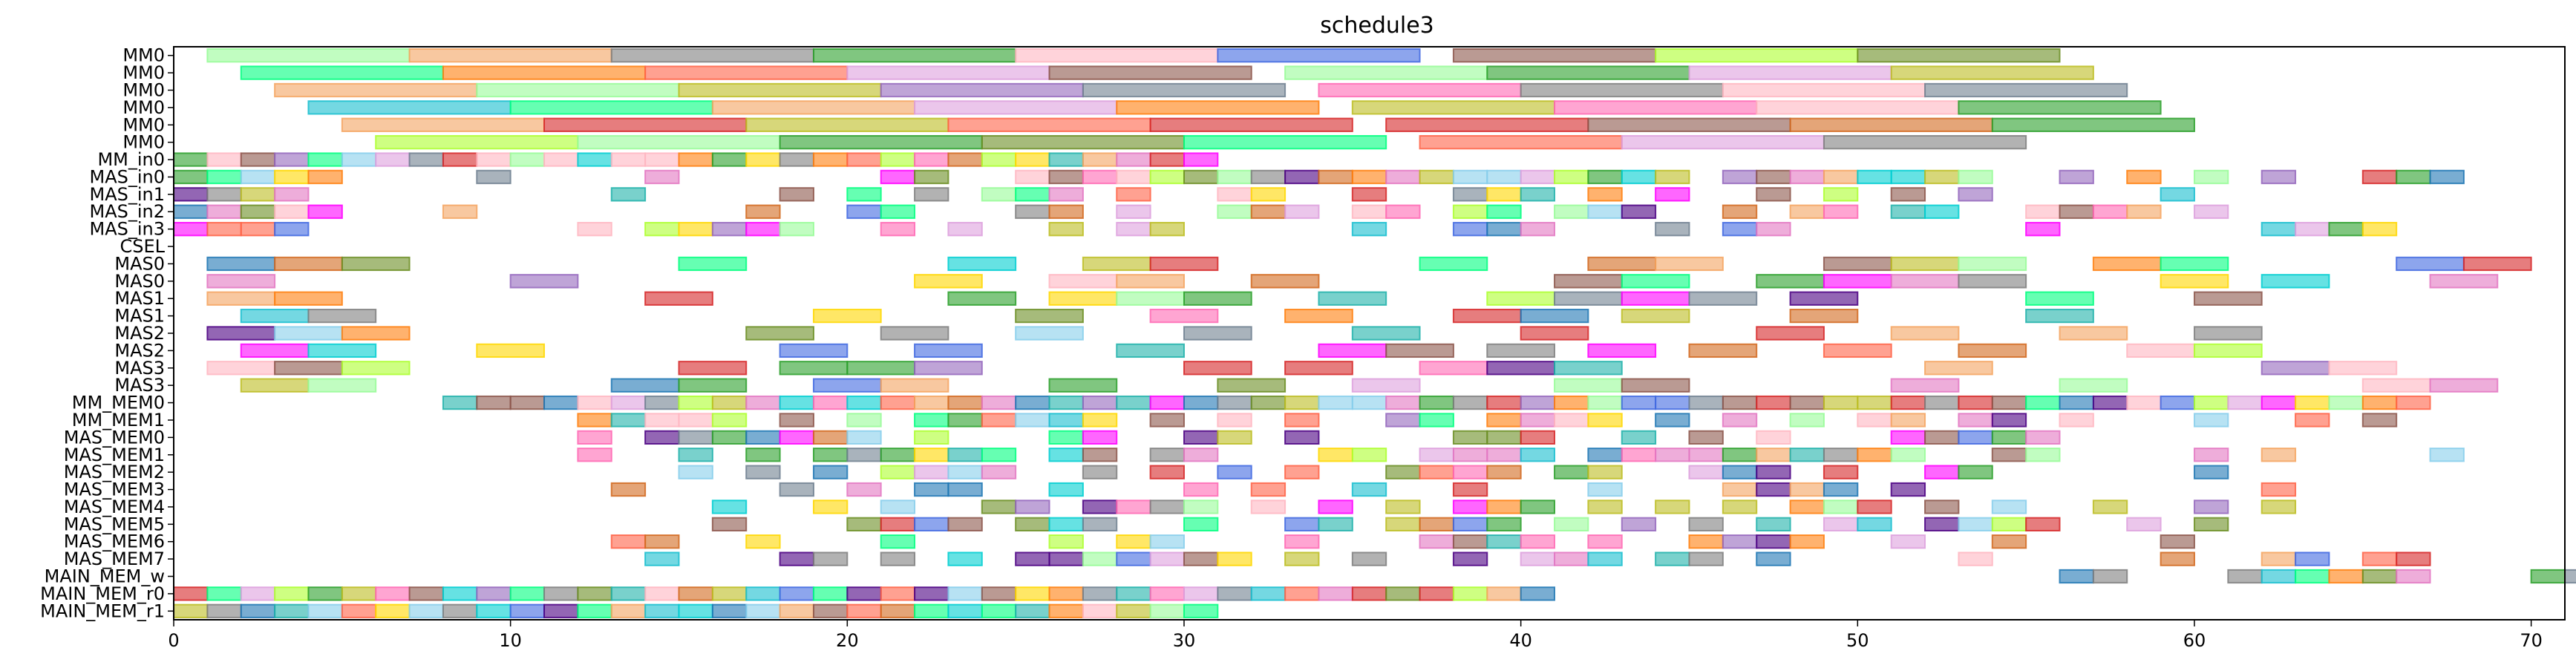  Describe the element at coordinates (102, 593) in the screenshot. I see `y-tick-label: MAIN_MEM_r0` at that location.